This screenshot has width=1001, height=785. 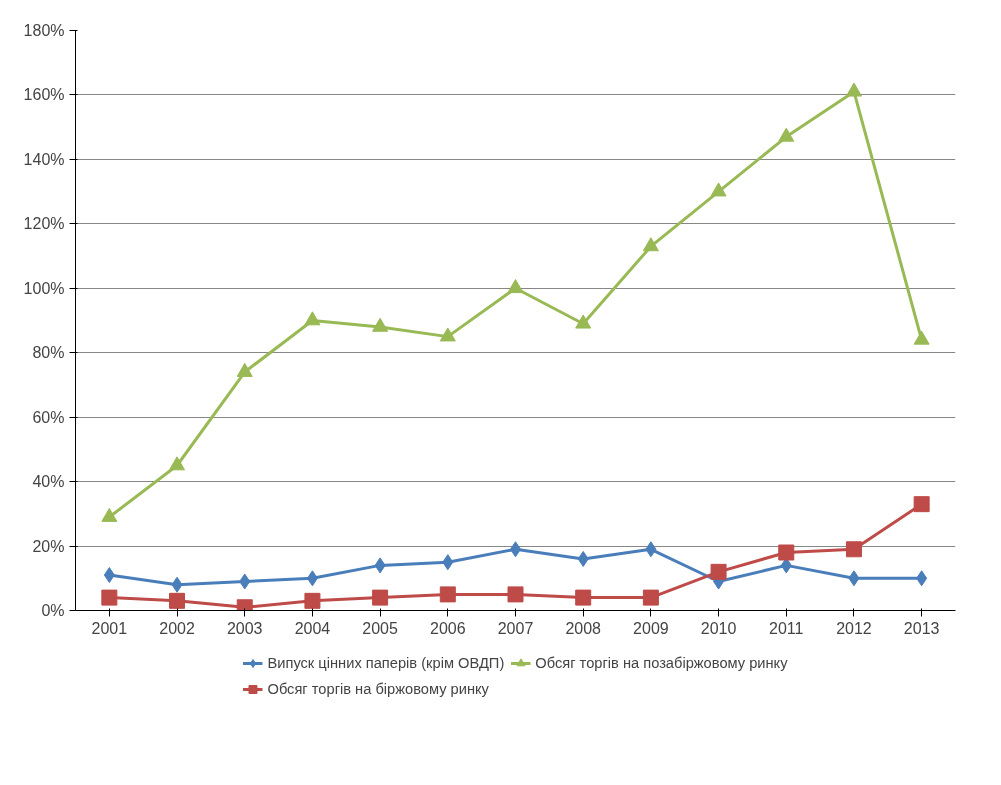 I want to click on legend-label: Обсяг торгів на позабіржовому ринку, so click(x=661, y=663).